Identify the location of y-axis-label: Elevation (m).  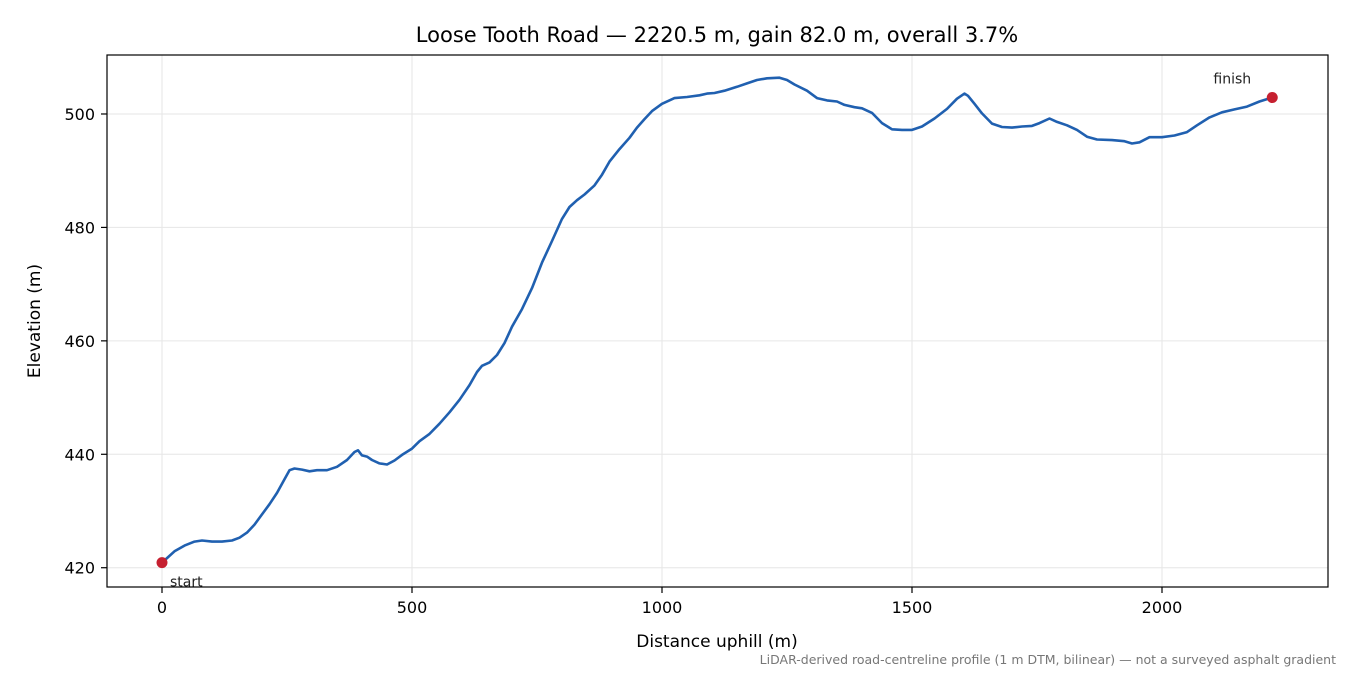
(35, 321).